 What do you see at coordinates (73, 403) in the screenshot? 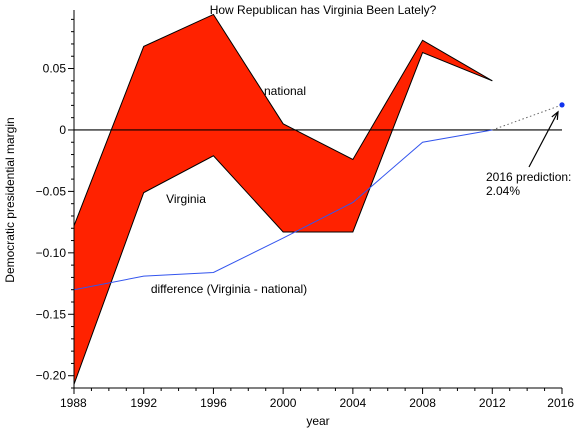
I see `x-tick-label: 1988` at bounding box center [73, 403].